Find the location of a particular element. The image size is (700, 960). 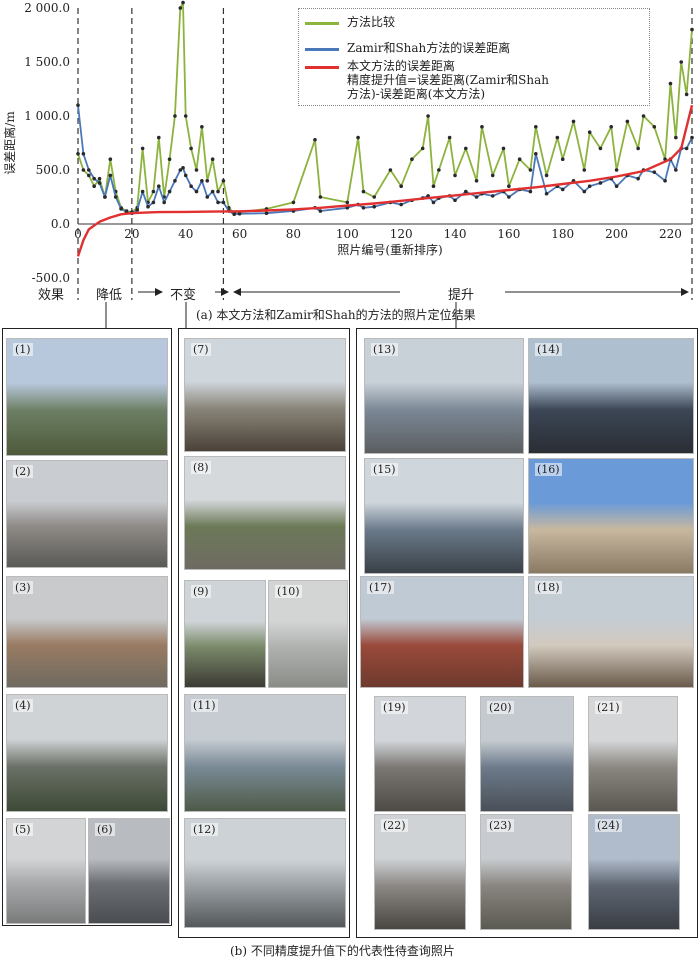

photo-unchanged: (12) is located at coordinates (265, 873).